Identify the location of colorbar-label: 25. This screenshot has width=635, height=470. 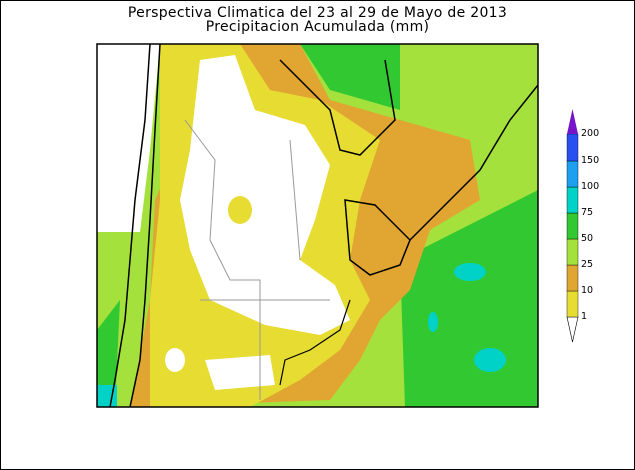
(587, 264).